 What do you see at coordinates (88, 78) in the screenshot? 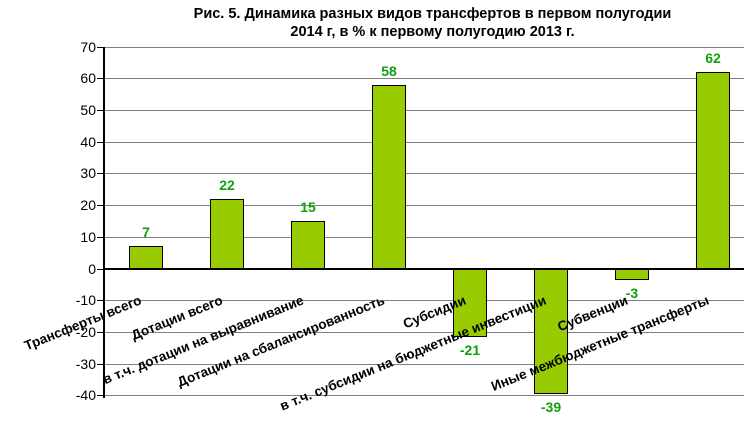
I see `y-axis-tick-label: 60` at bounding box center [88, 78].